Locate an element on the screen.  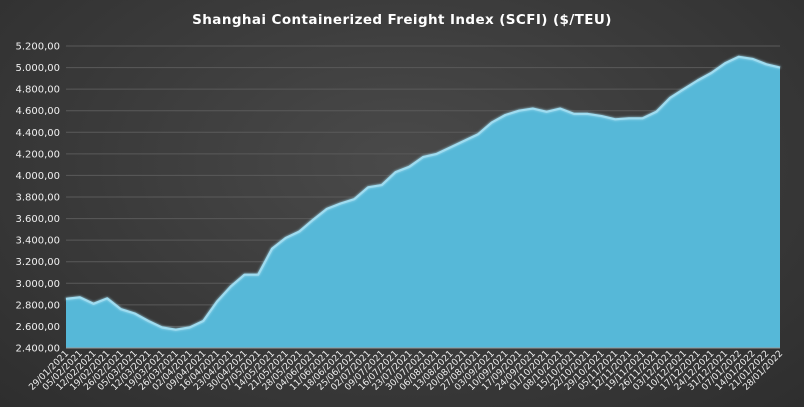
y-tick-label: 4.000,00 is located at coordinates (37, 176).